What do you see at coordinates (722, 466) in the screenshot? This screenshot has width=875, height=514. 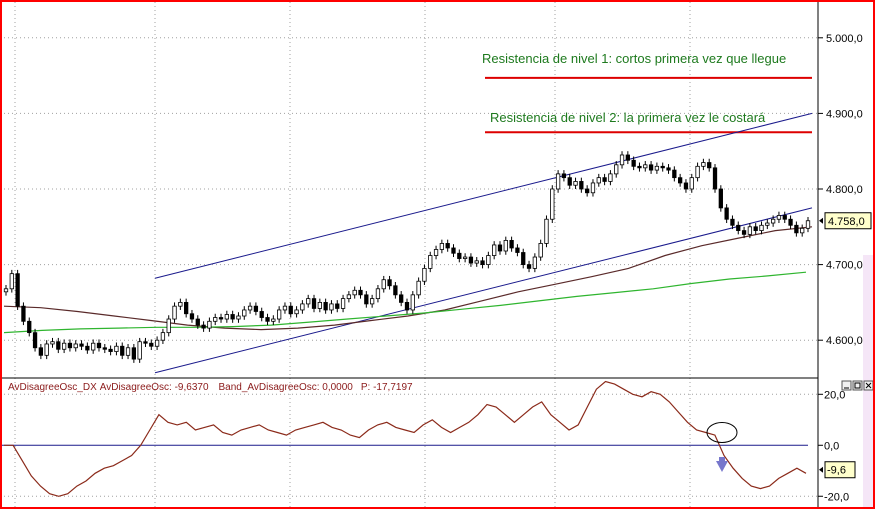 I see `sell-signal-arrow-icon` at bounding box center [722, 466].